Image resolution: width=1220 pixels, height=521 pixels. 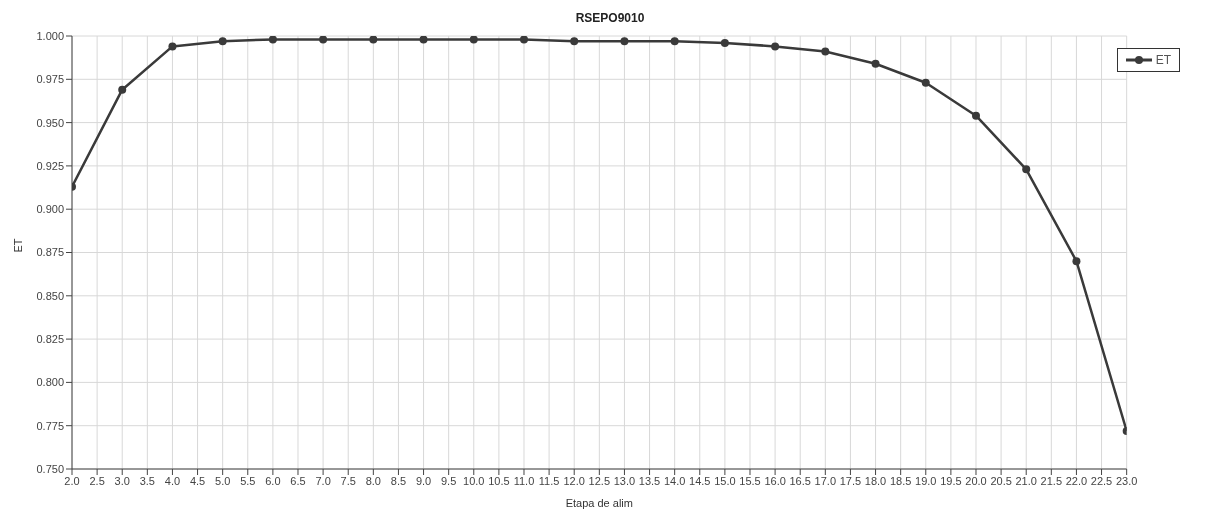 I want to click on x-tick-label: 10.0, so click(x=474, y=480).